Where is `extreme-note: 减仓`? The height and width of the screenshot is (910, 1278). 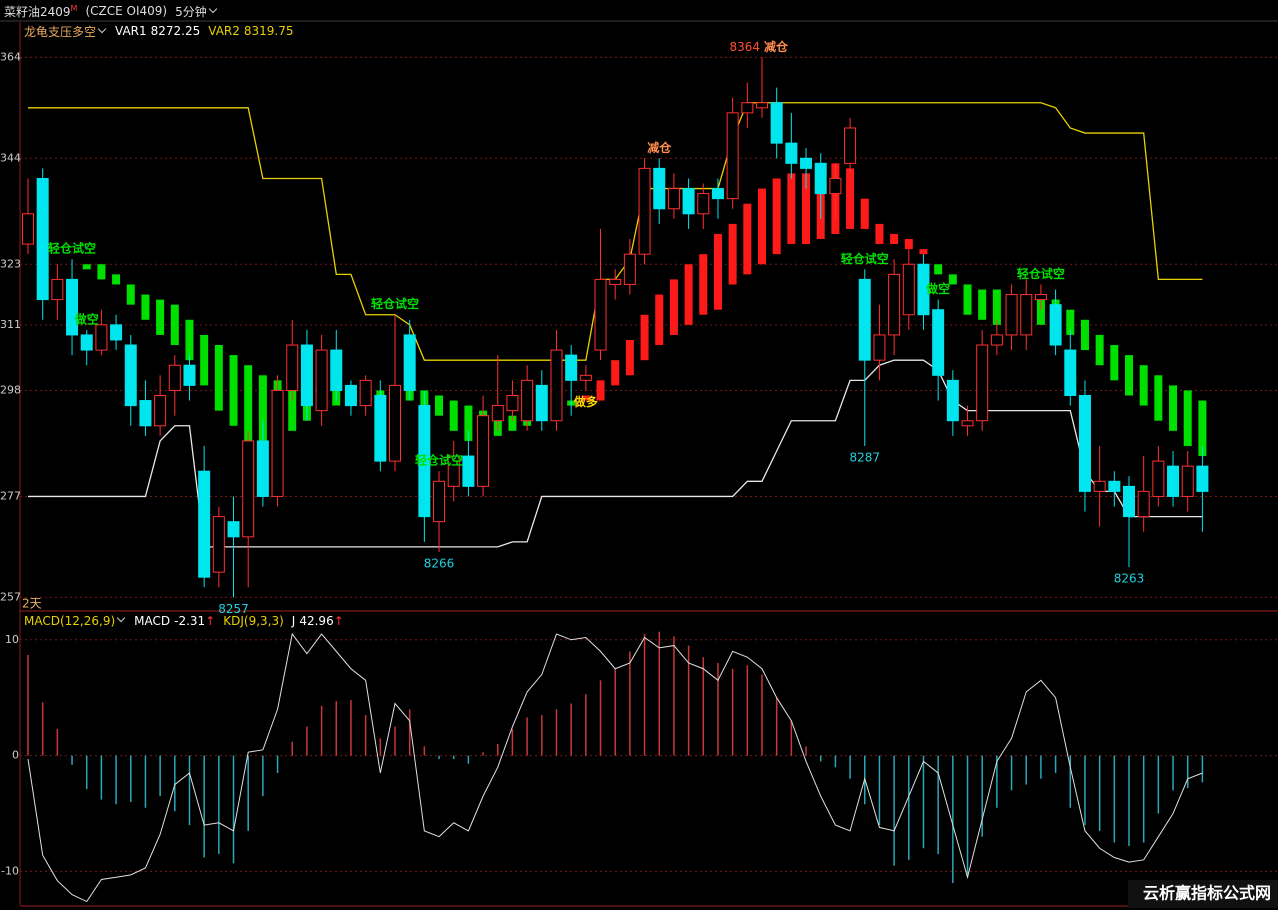 extreme-note: 减仓 is located at coordinates (776, 46).